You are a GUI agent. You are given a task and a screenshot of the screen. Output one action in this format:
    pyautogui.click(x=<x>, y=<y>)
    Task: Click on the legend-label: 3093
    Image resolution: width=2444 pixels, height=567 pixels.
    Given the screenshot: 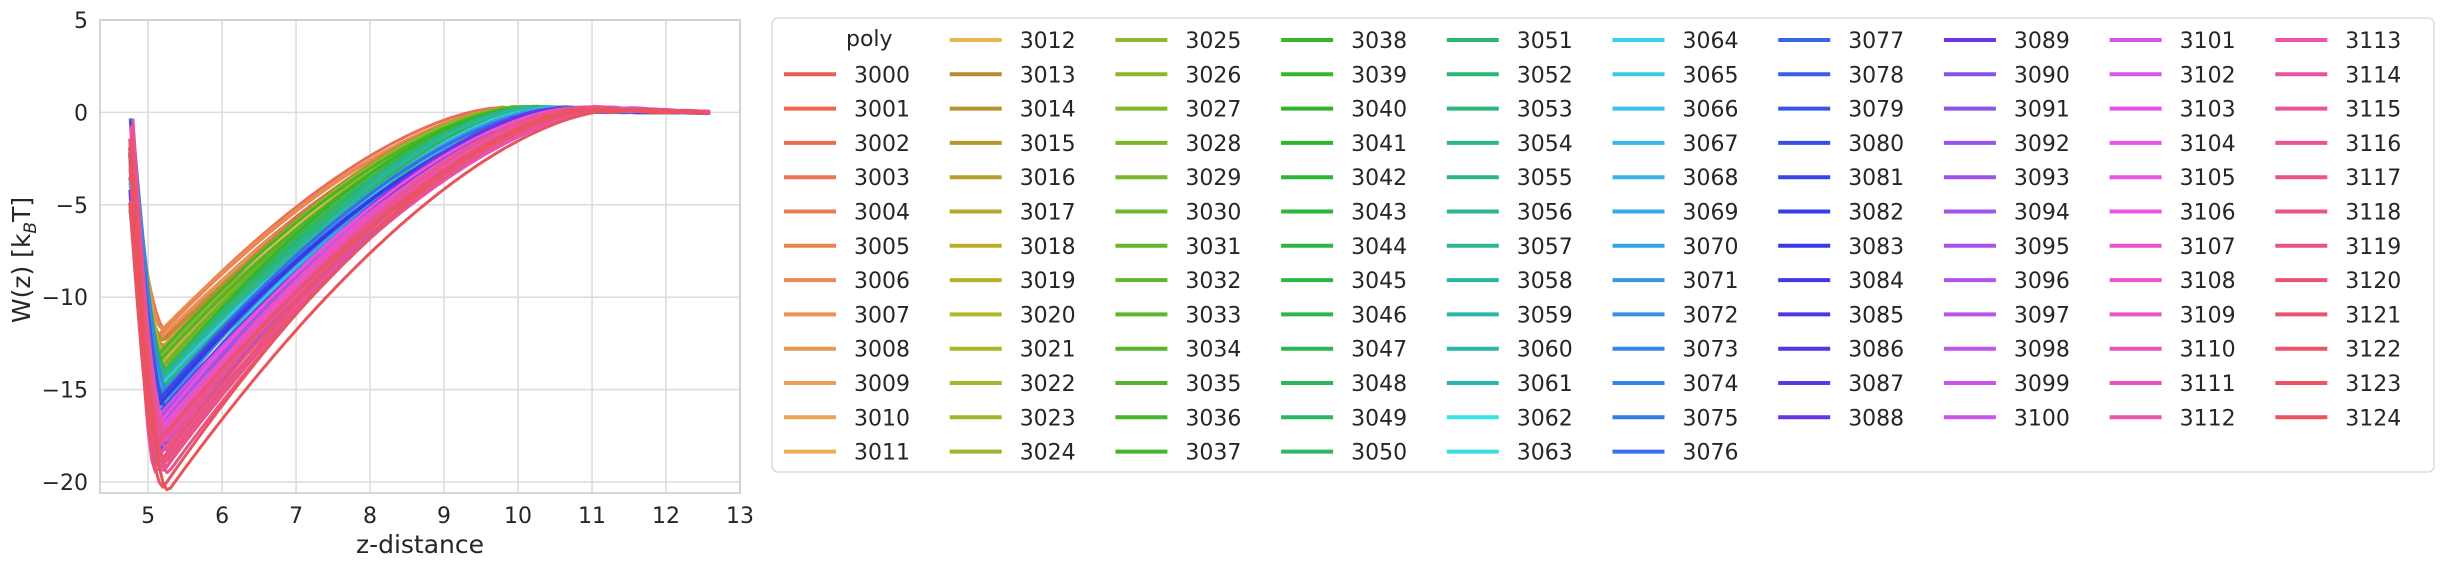 What is the action you would take?
    pyautogui.click(x=2042, y=178)
    